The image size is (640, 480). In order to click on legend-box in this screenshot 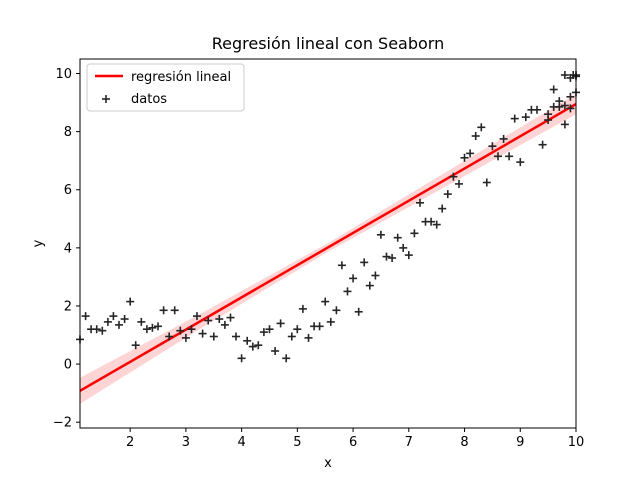, I will do `click(165, 87)`.